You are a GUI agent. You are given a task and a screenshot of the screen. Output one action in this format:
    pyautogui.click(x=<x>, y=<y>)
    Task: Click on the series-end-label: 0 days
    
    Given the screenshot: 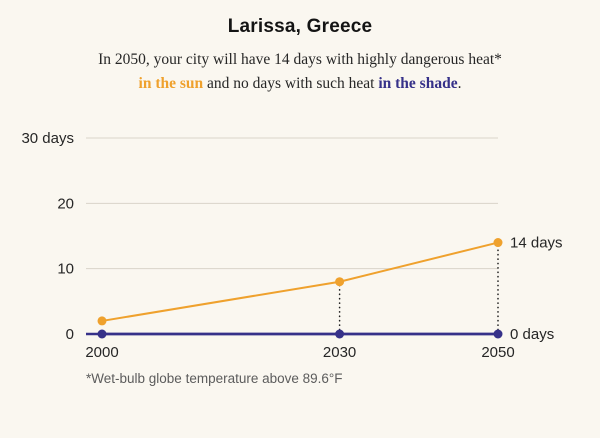 What is the action you would take?
    pyautogui.click(x=532, y=334)
    